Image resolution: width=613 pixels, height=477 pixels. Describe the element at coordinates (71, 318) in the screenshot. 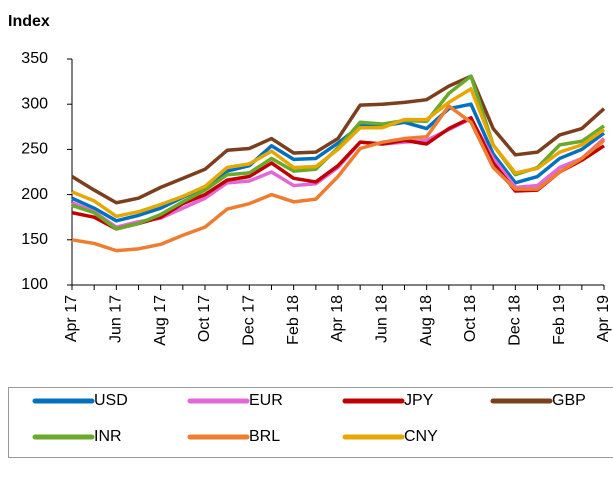

I see `x-tick-label: Apr 17` at that location.